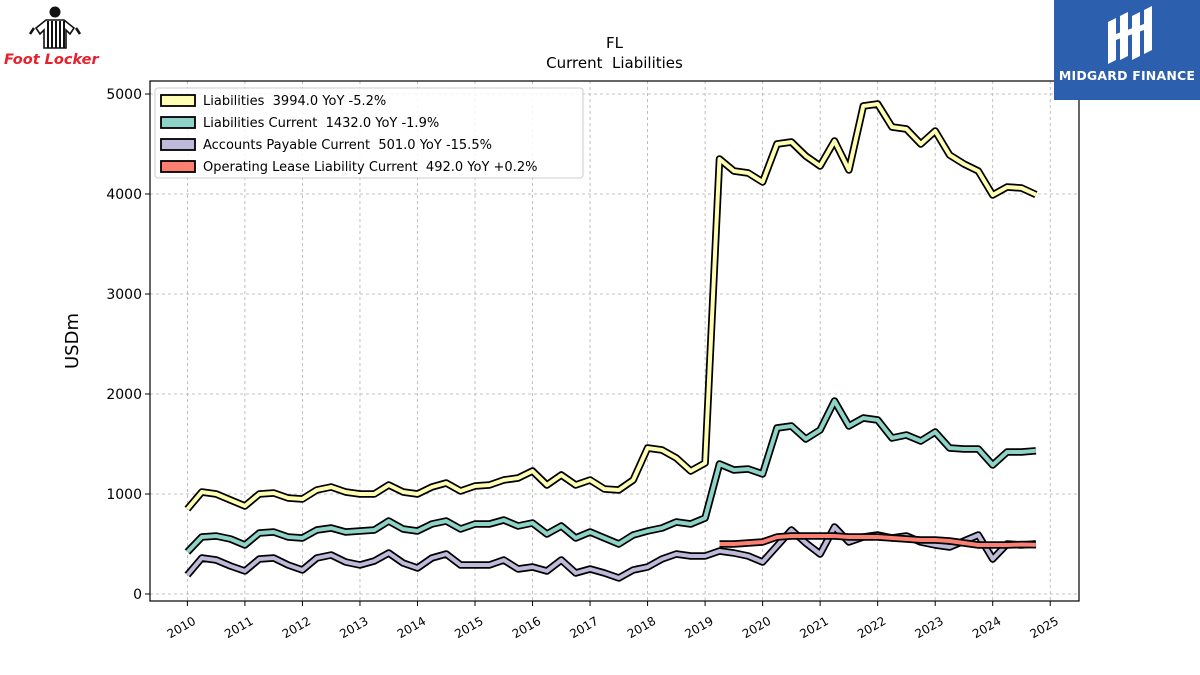 The image size is (1200, 675). I want to click on legend-box, so click(369, 133).